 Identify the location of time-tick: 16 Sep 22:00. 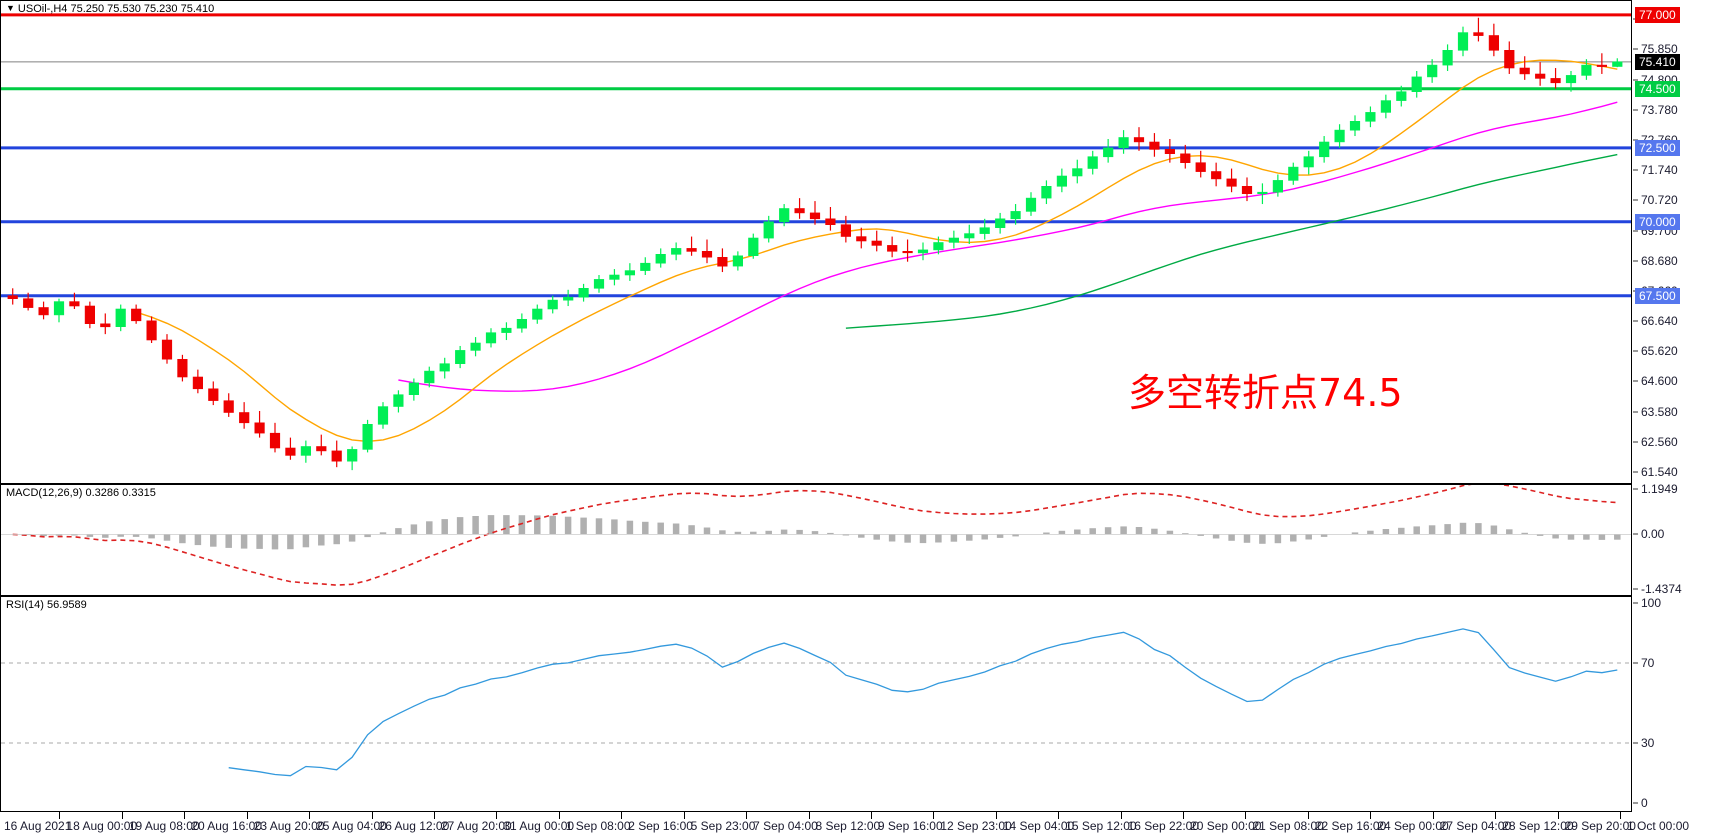
(1160, 822).